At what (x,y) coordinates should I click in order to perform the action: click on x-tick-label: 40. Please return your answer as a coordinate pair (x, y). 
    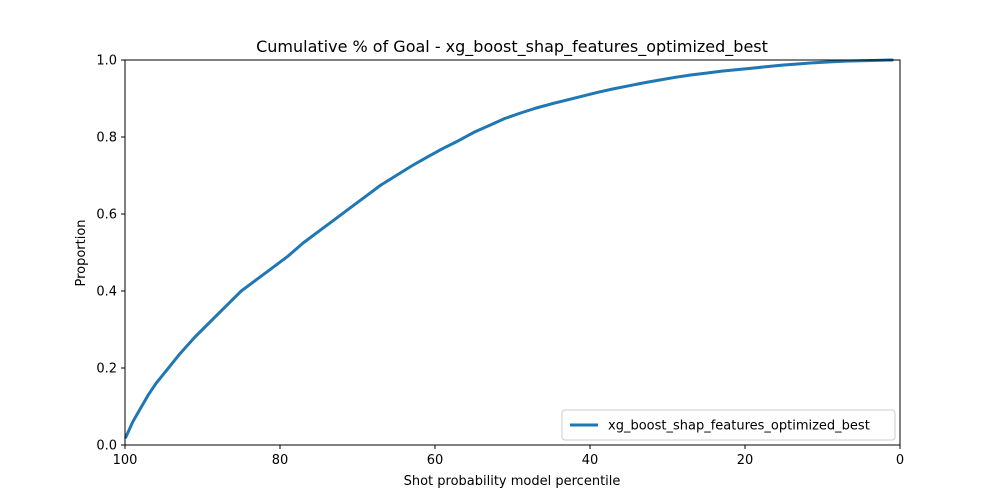
    Looking at the image, I should click on (590, 460).